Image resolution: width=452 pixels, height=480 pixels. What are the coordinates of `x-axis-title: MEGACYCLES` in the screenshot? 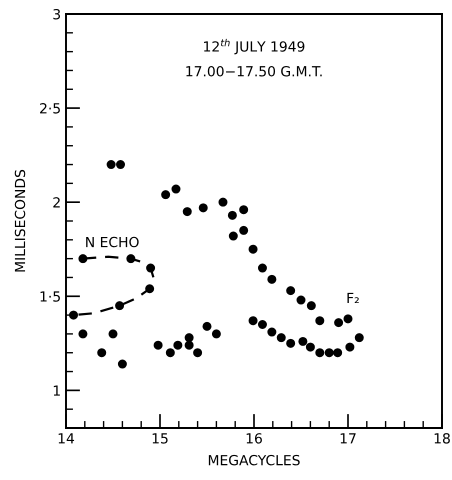 It's located at (254, 460).